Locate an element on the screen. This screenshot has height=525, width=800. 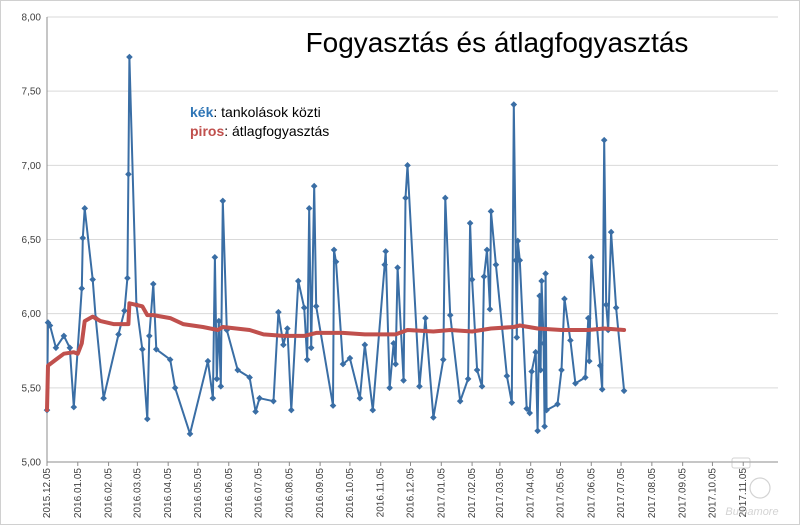
y-tick-label: 6,50 is located at coordinates (32, 240).